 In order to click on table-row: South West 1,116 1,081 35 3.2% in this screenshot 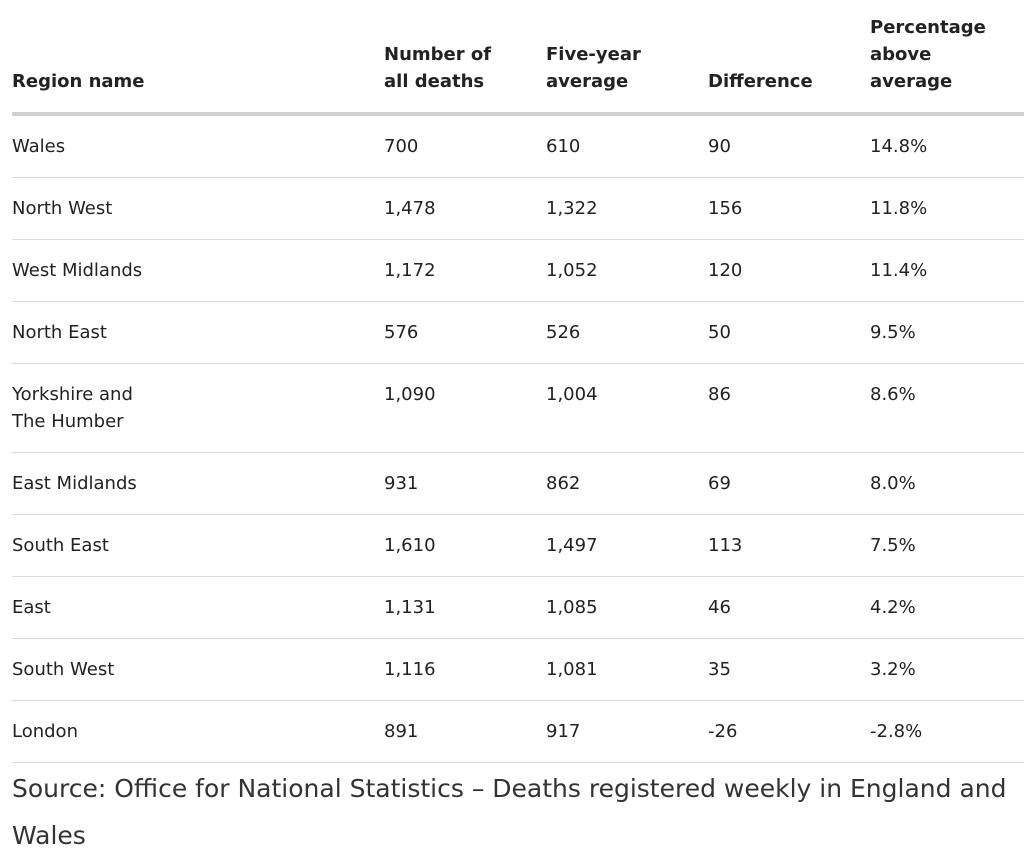, I will do `click(518, 669)`.